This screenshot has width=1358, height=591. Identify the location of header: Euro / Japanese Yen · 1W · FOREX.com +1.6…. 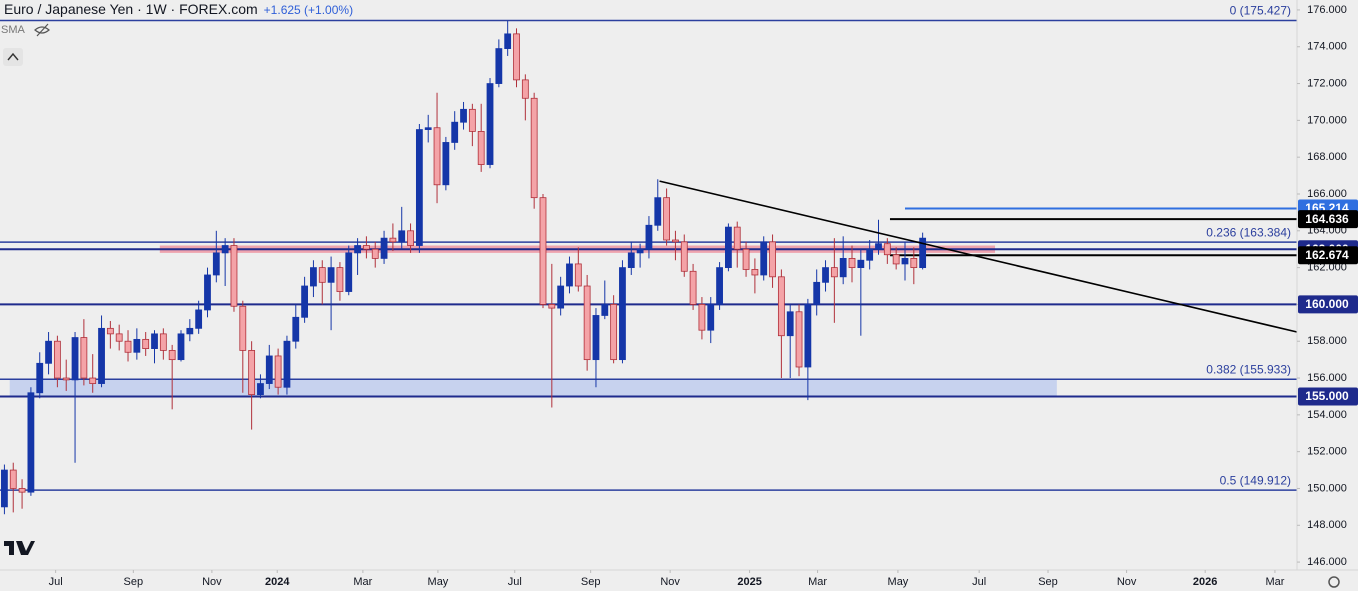
(178, 9).